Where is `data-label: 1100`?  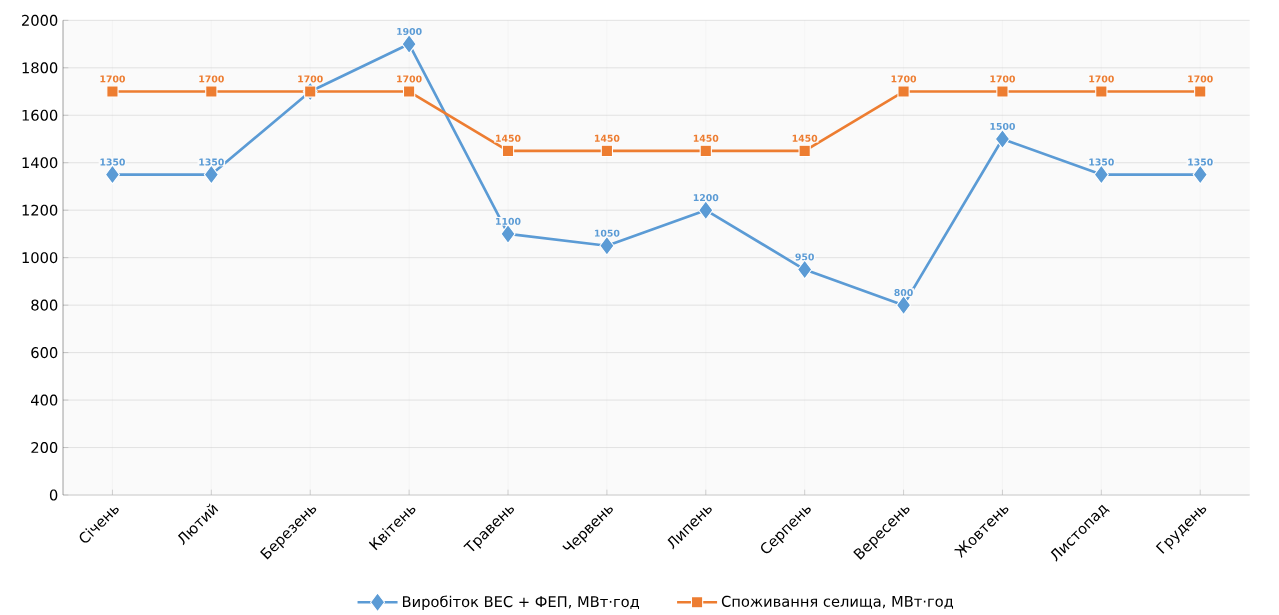 data-label: 1100 is located at coordinates (508, 221).